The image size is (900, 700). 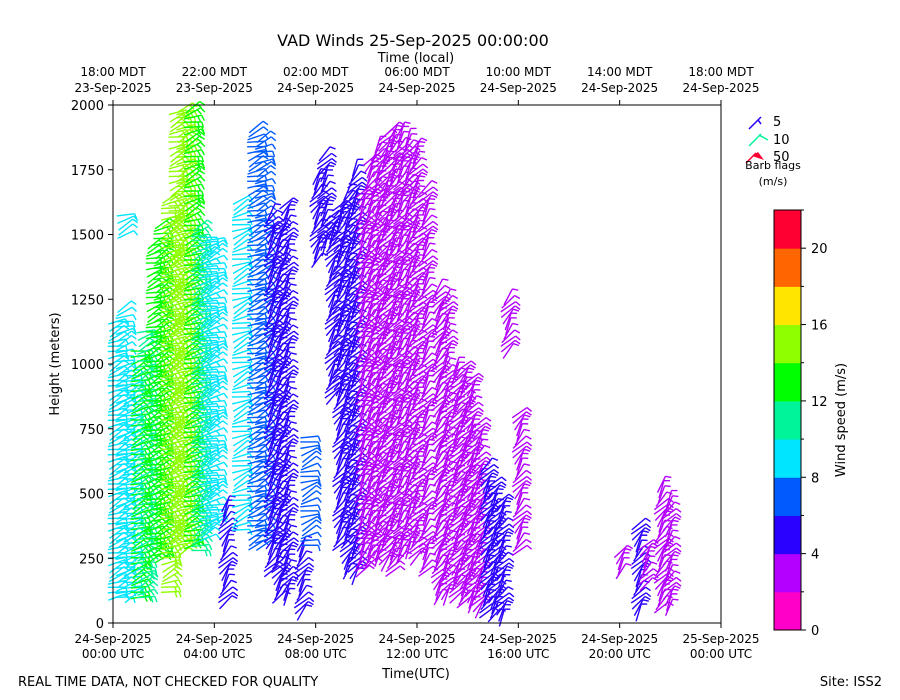 What do you see at coordinates (415, 58) in the screenshot?
I see `top-axis-label: Time (local)` at bounding box center [415, 58].